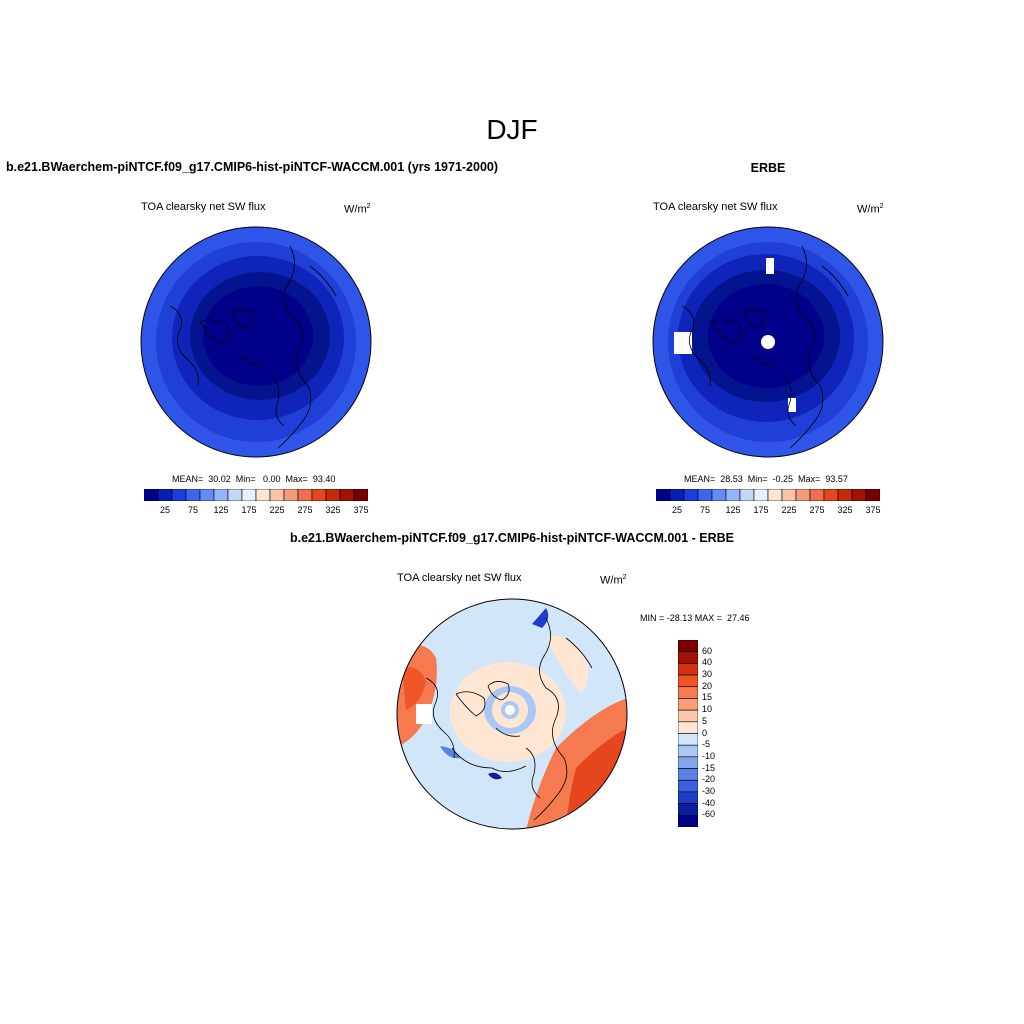 This screenshot has width=1024, height=1024. I want to click on diff-variable-label: TOA clearsky net SW flux, so click(459, 578).